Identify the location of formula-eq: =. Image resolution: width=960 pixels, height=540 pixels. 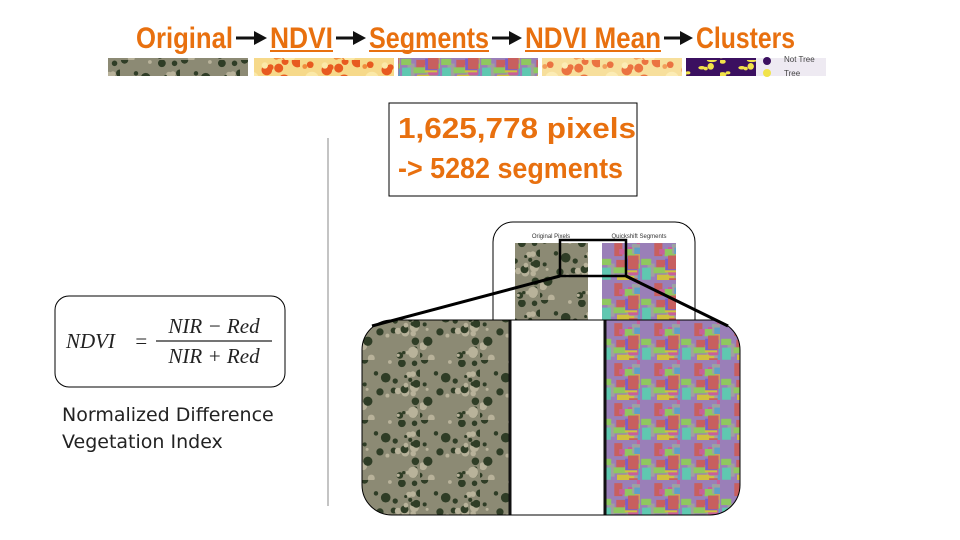
(141, 341).